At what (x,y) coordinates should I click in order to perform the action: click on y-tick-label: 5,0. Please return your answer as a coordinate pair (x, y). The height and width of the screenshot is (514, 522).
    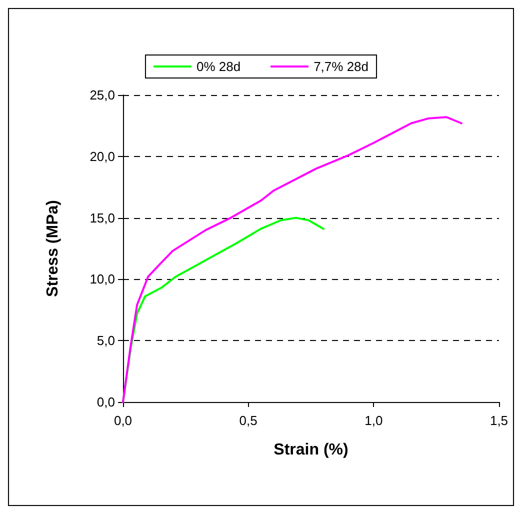
    Looking at the image, I should click on (105, 340).